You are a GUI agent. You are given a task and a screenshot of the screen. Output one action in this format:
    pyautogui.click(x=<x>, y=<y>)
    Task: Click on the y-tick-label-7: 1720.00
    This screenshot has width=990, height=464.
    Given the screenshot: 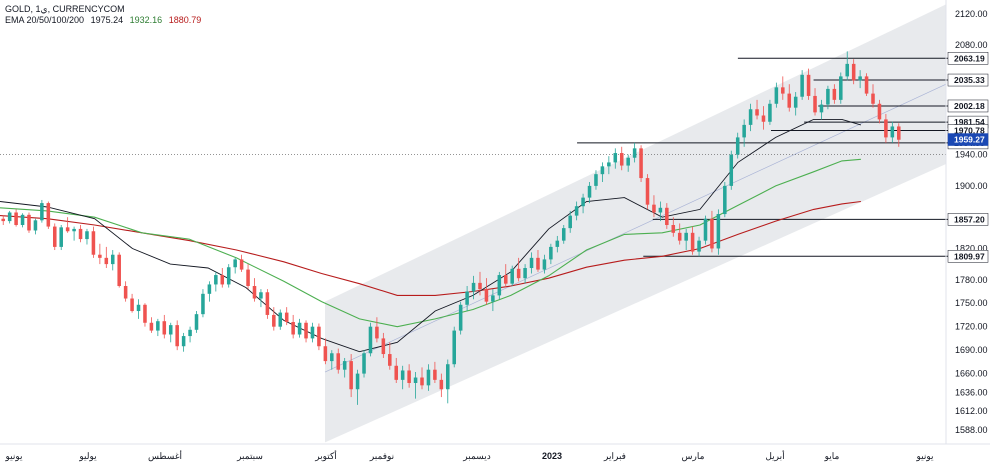 What is the action you would take?
    pyautogui.click(x=971, y=327)
    